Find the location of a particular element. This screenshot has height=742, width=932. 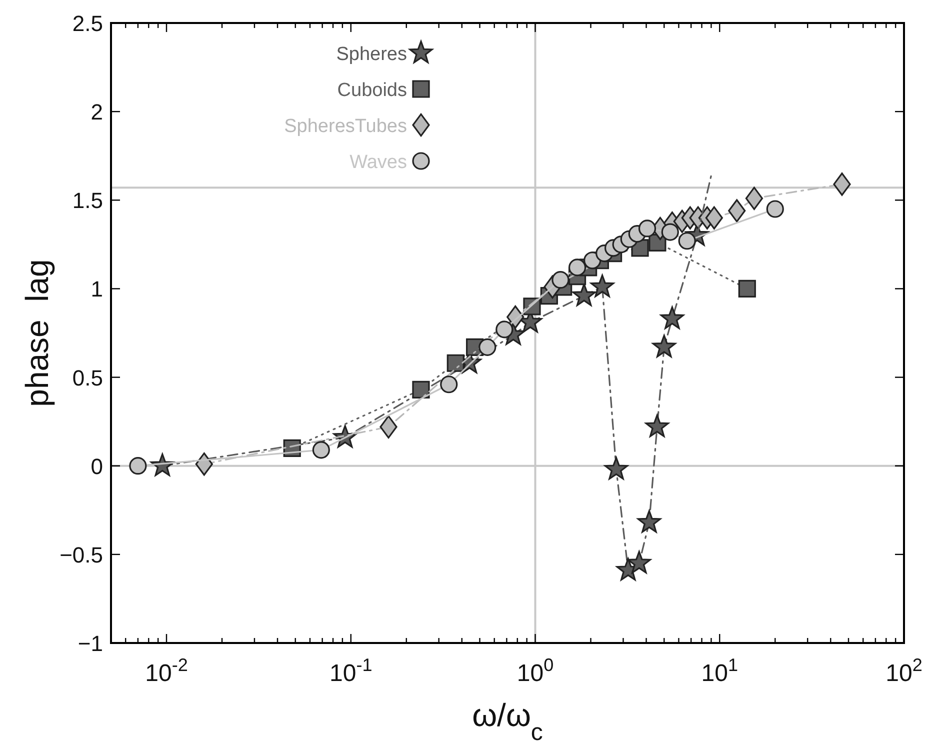

y-tick-label: −0.5 is located at coordinates (81, 555).